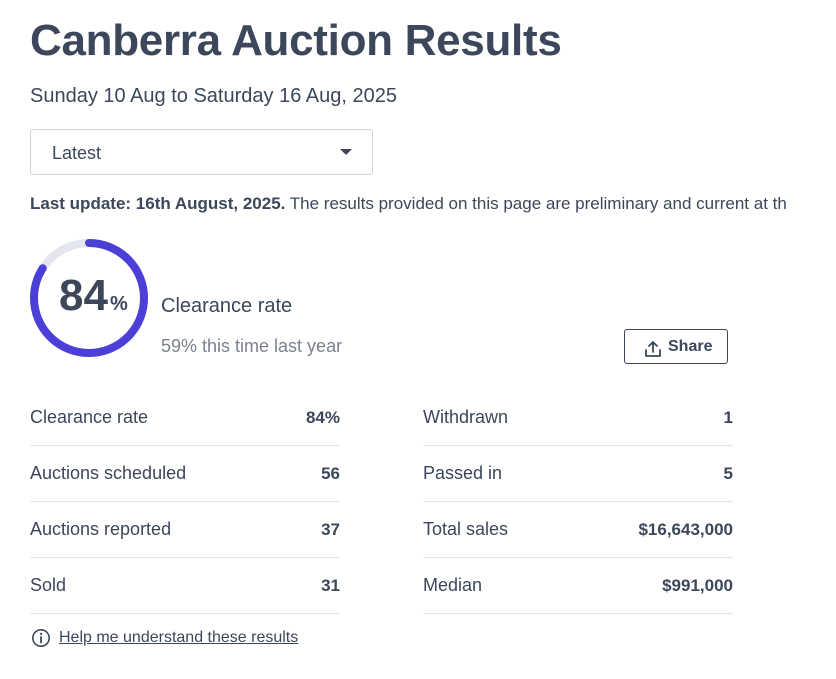  Describe the element at coordinates (578, 418) in the screenshot. I see `stat-row-withdrawn: Withdrawn 1` at that location.